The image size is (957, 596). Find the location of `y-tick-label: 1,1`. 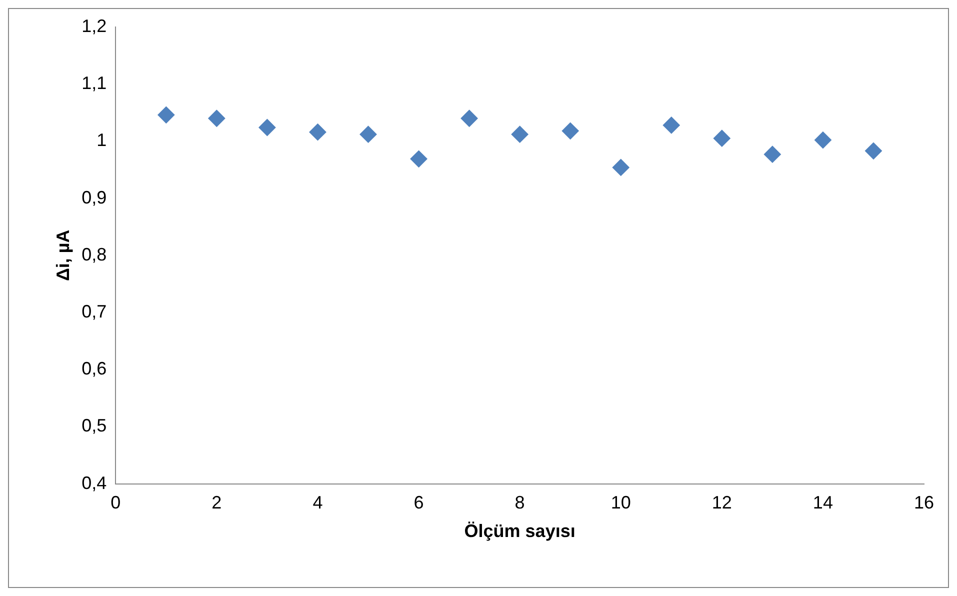

y-tick-label: 1,1 is located at coordinates (94, 83).